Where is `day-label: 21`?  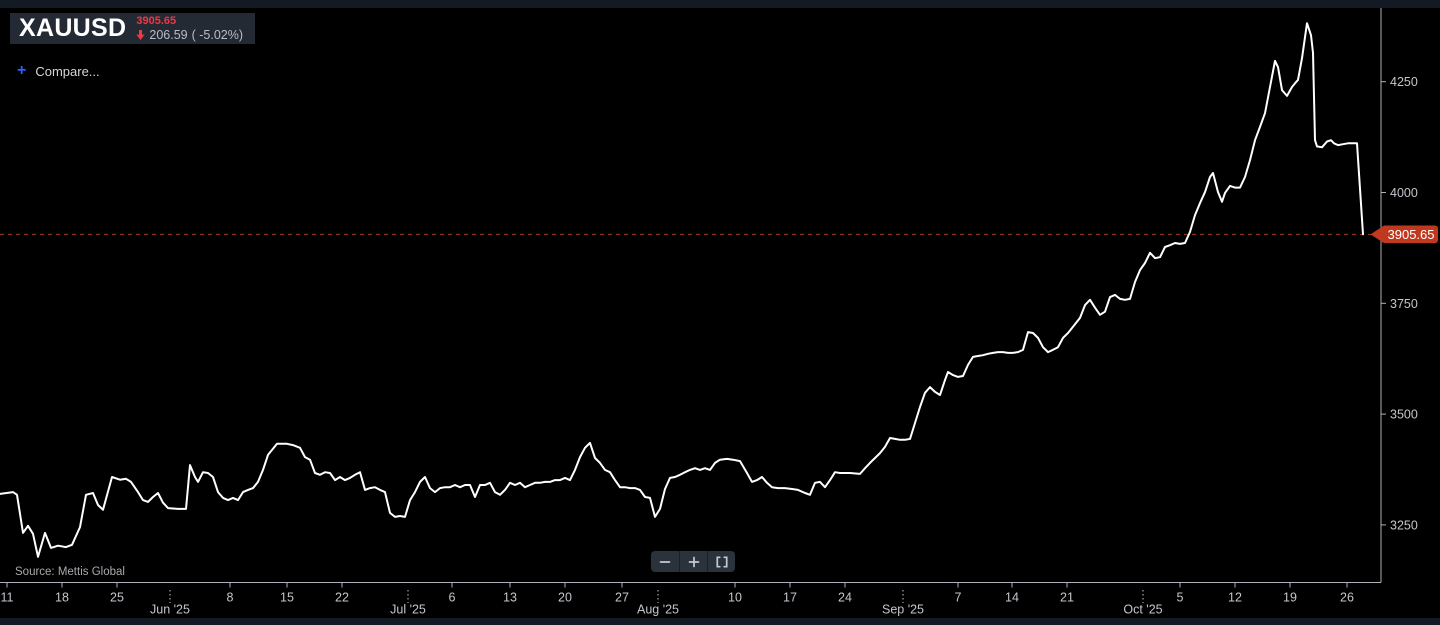 day-label: 21 is located at coordinates (1067, 598).